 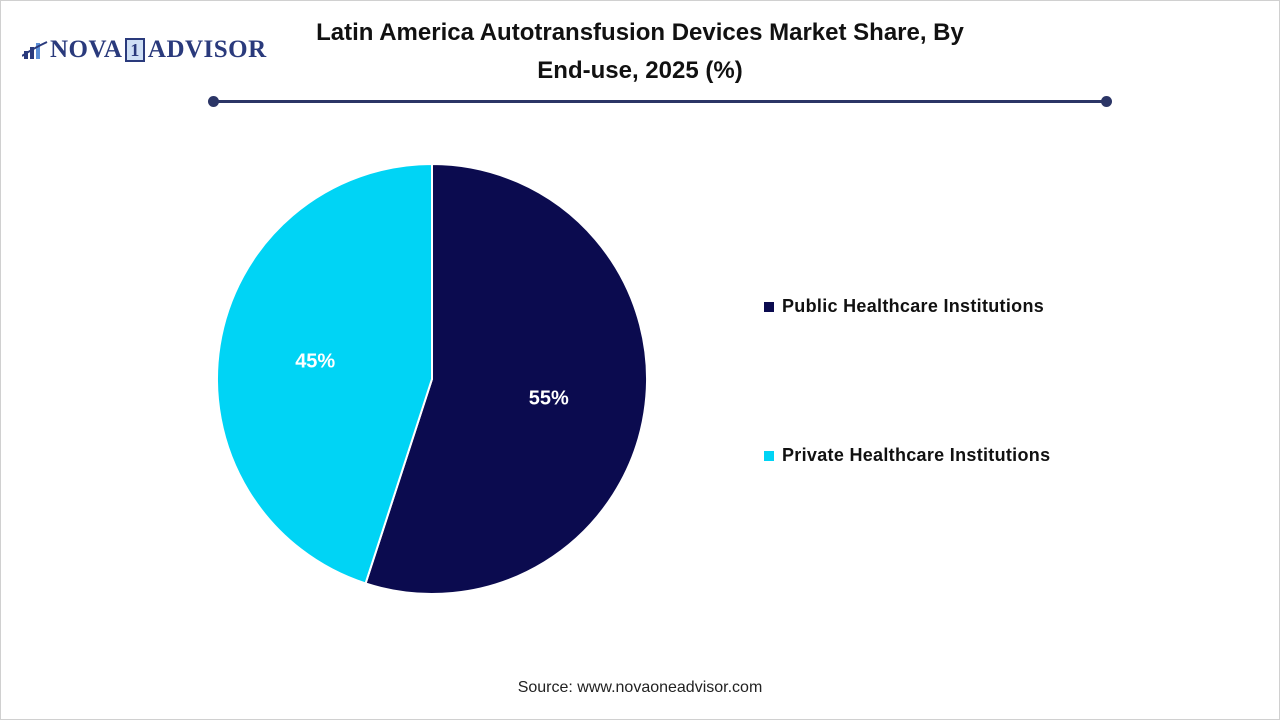 I want to click on legend-swatch-private, so click(x=769, y=455).